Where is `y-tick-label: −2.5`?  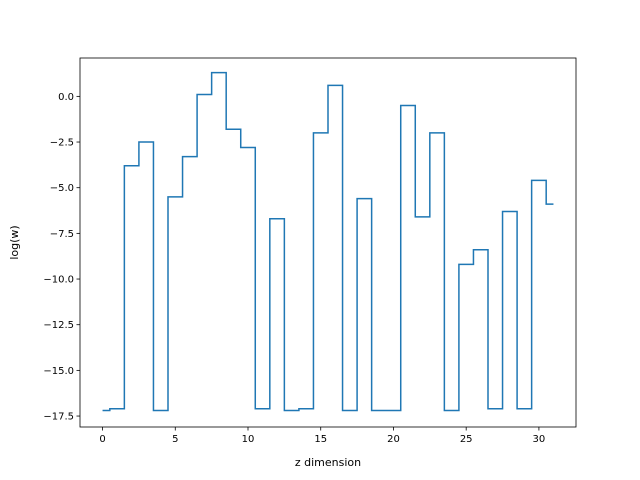
y-tick-label: −2.5 is located at coordinates (62, 143).